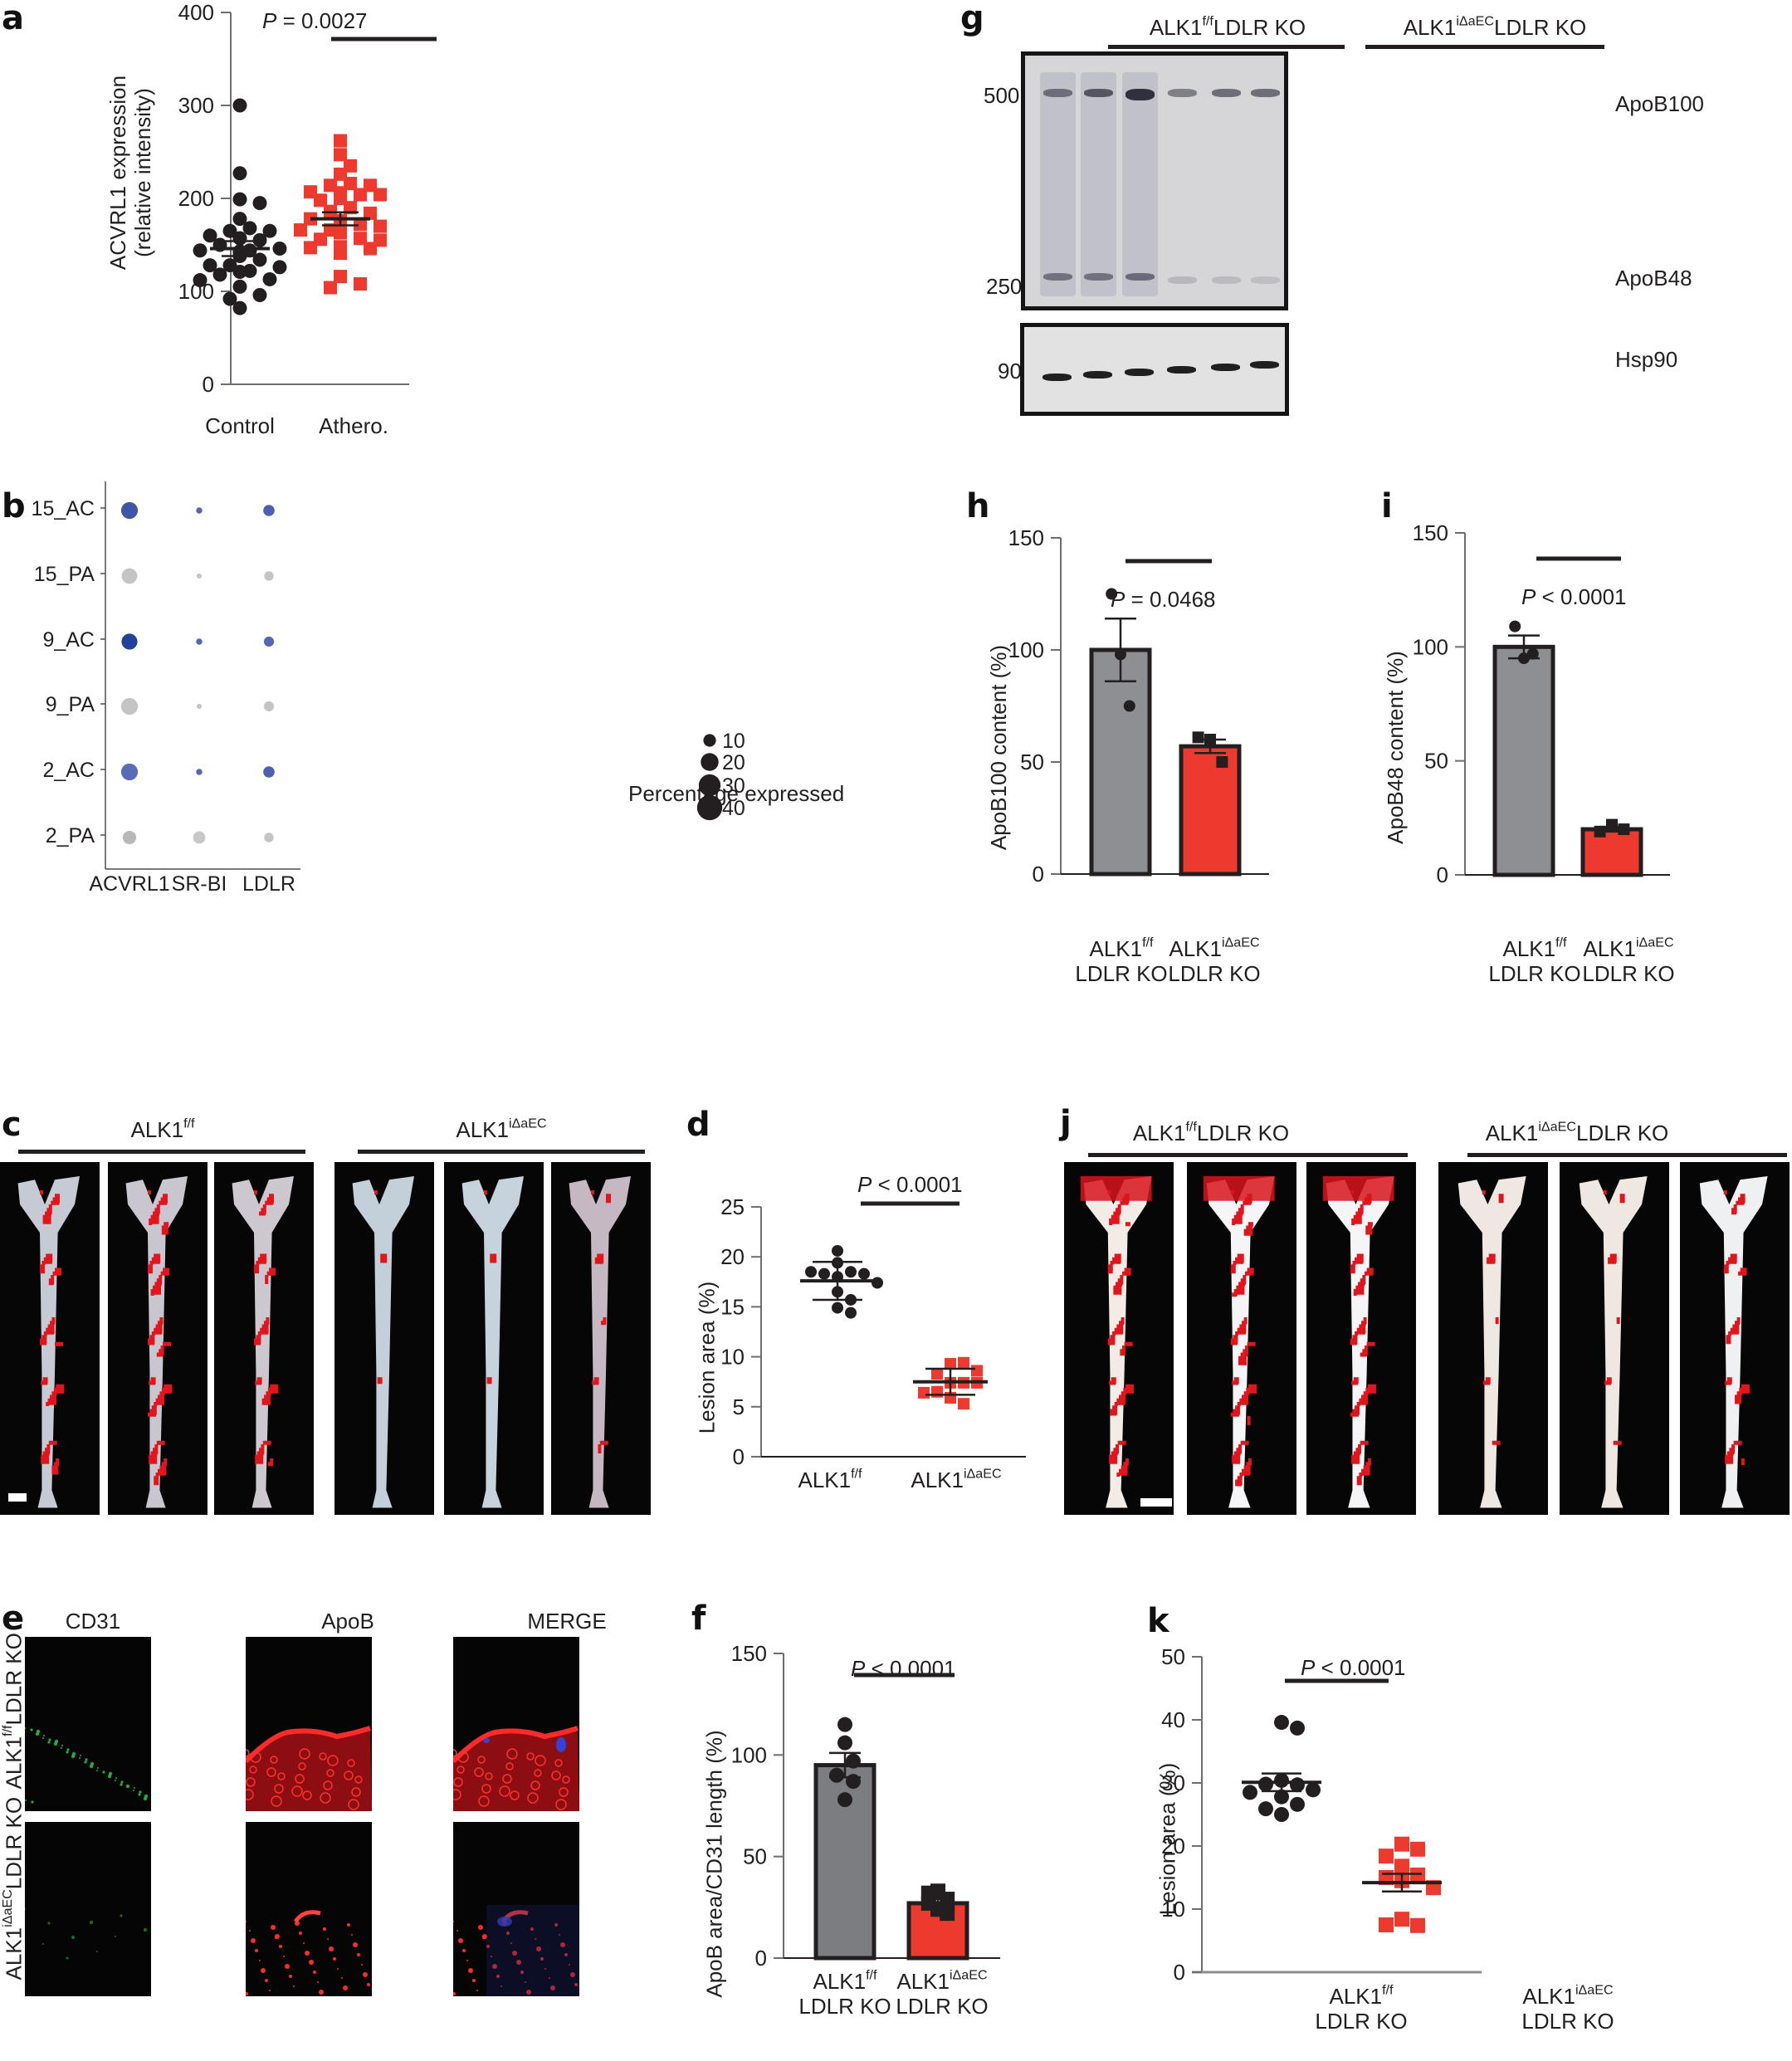 The width and height of the screenshot is (1792, 2061). What do you see at coordinates (1495, 26) in the screenshot?
I see `panel-g-group2-label: ALK1iΔaECLDLR KO` at bounding box center [1495, 26].